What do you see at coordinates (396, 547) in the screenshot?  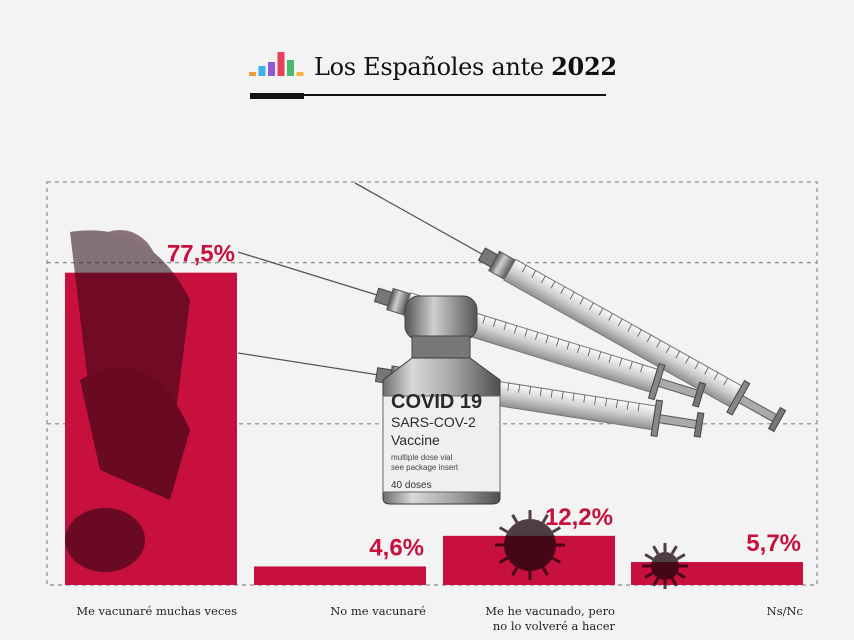 I see `value-label: 4,6%` at bounding box center [396, 547].